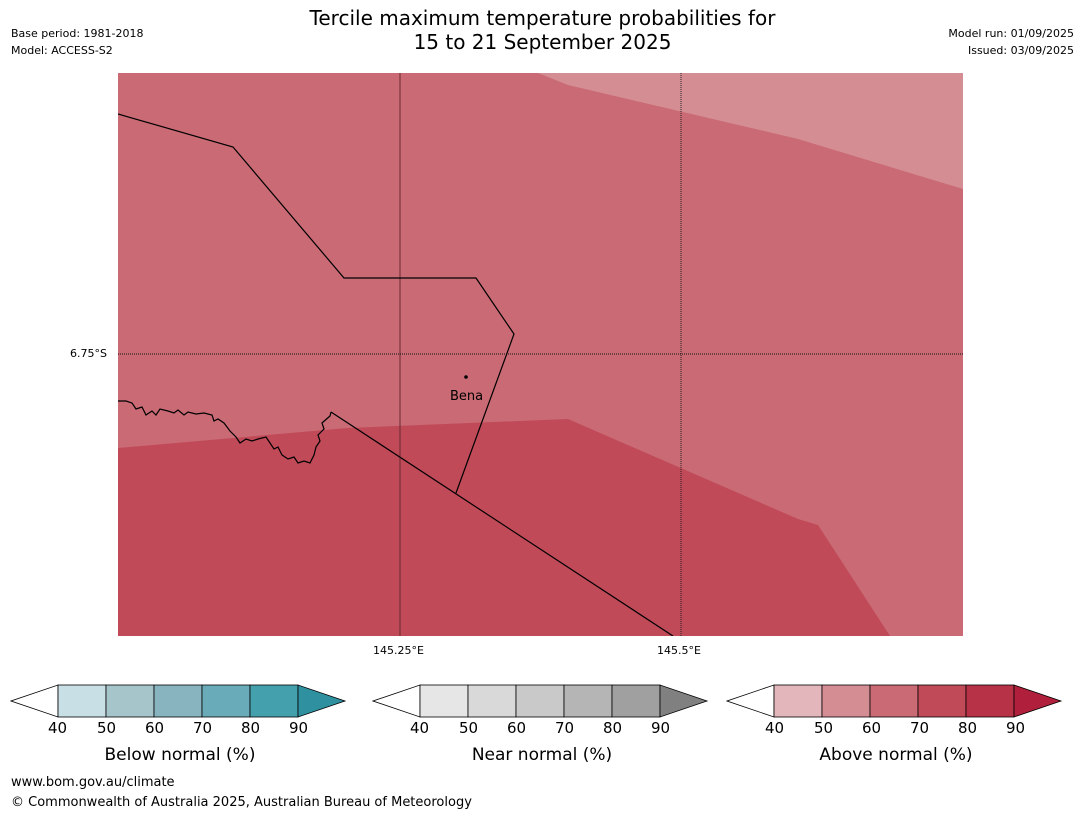 This screenshot has width=1085, height=816. Describe the element at coordinates (679, 650) in the screenshot. I see `longitude-label-2: 145.5°E` at that location.